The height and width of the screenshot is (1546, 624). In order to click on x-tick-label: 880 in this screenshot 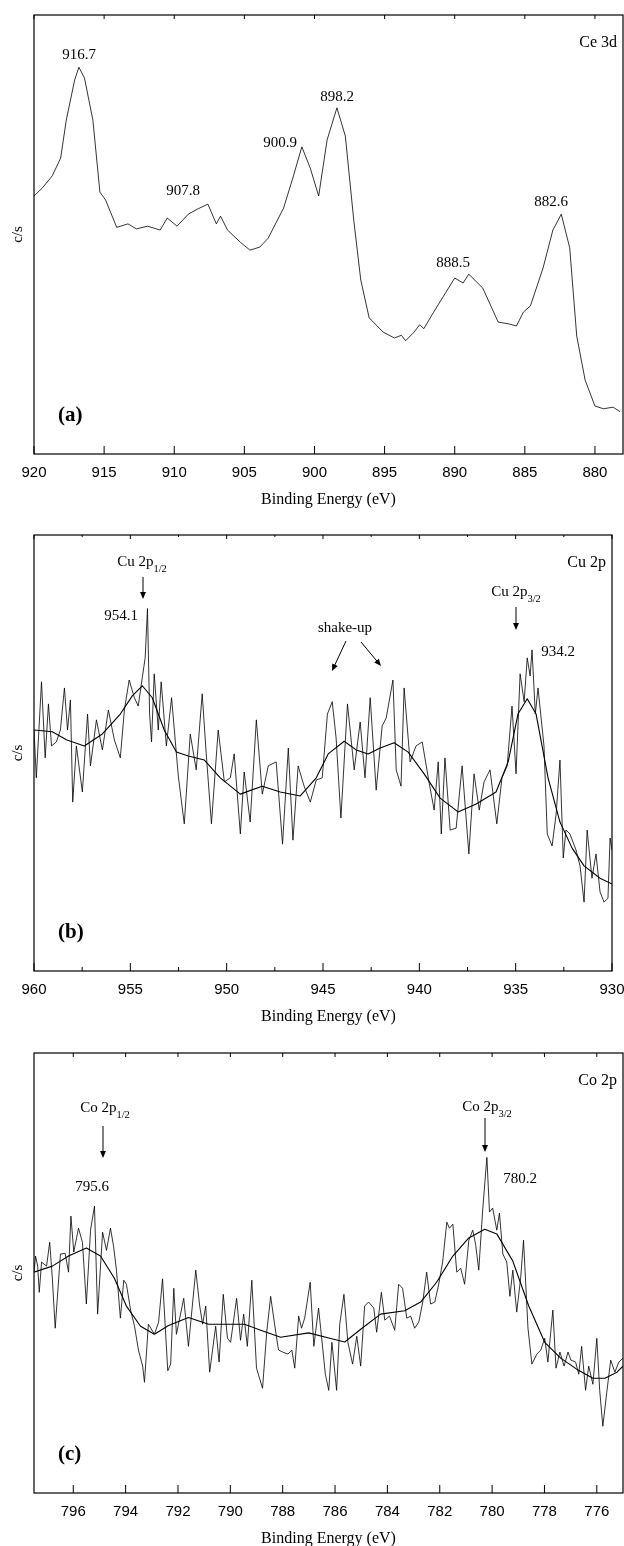, I will do `click(595, 471)`.